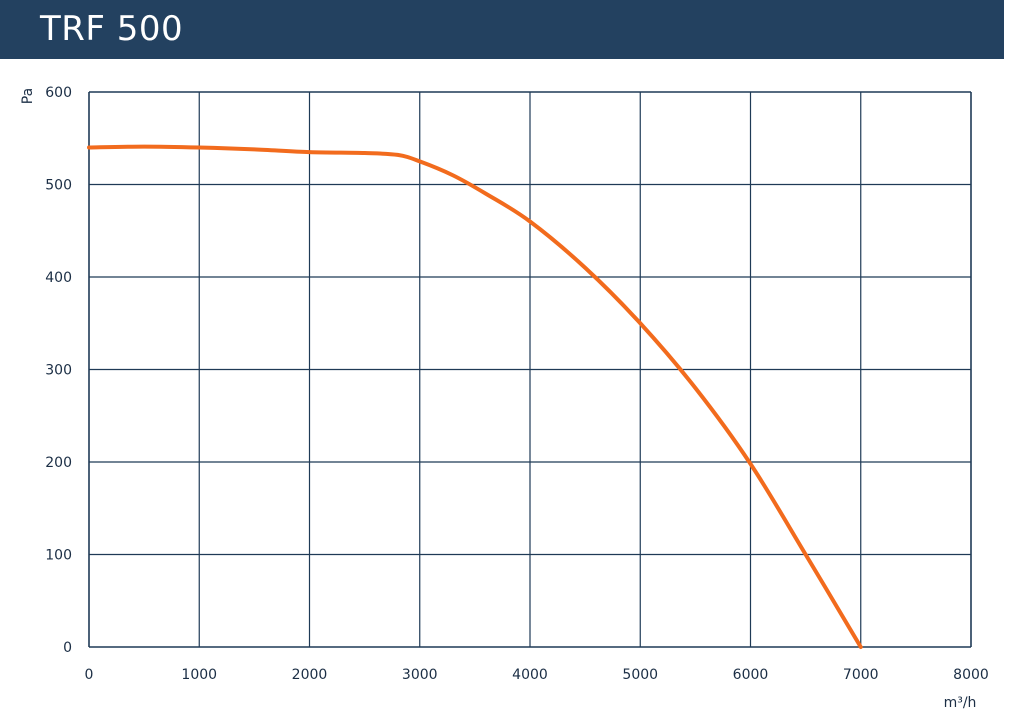  I want to click on y-tick-labels: 0 100 200 300 400 500 600, so click(58, 370).